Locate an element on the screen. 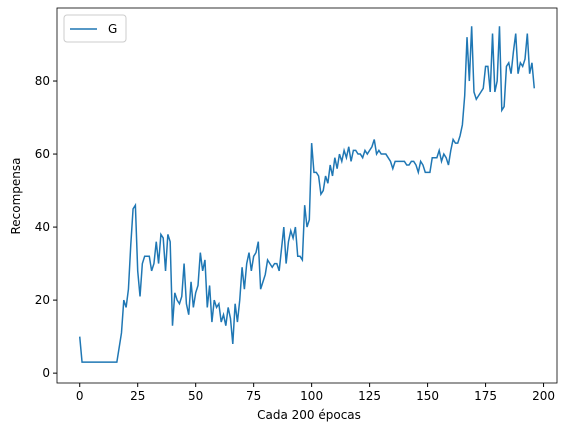  x-tick-label: 50 is located at coordinates (195, 396).